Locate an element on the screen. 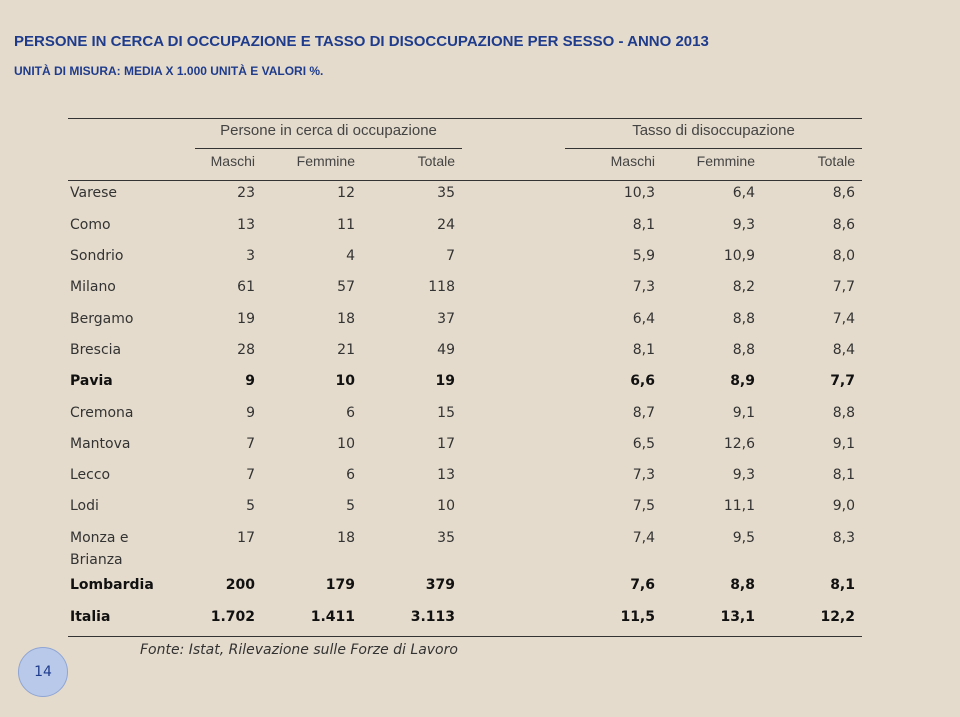  cell: 23 is located at coordinates (246, 193).